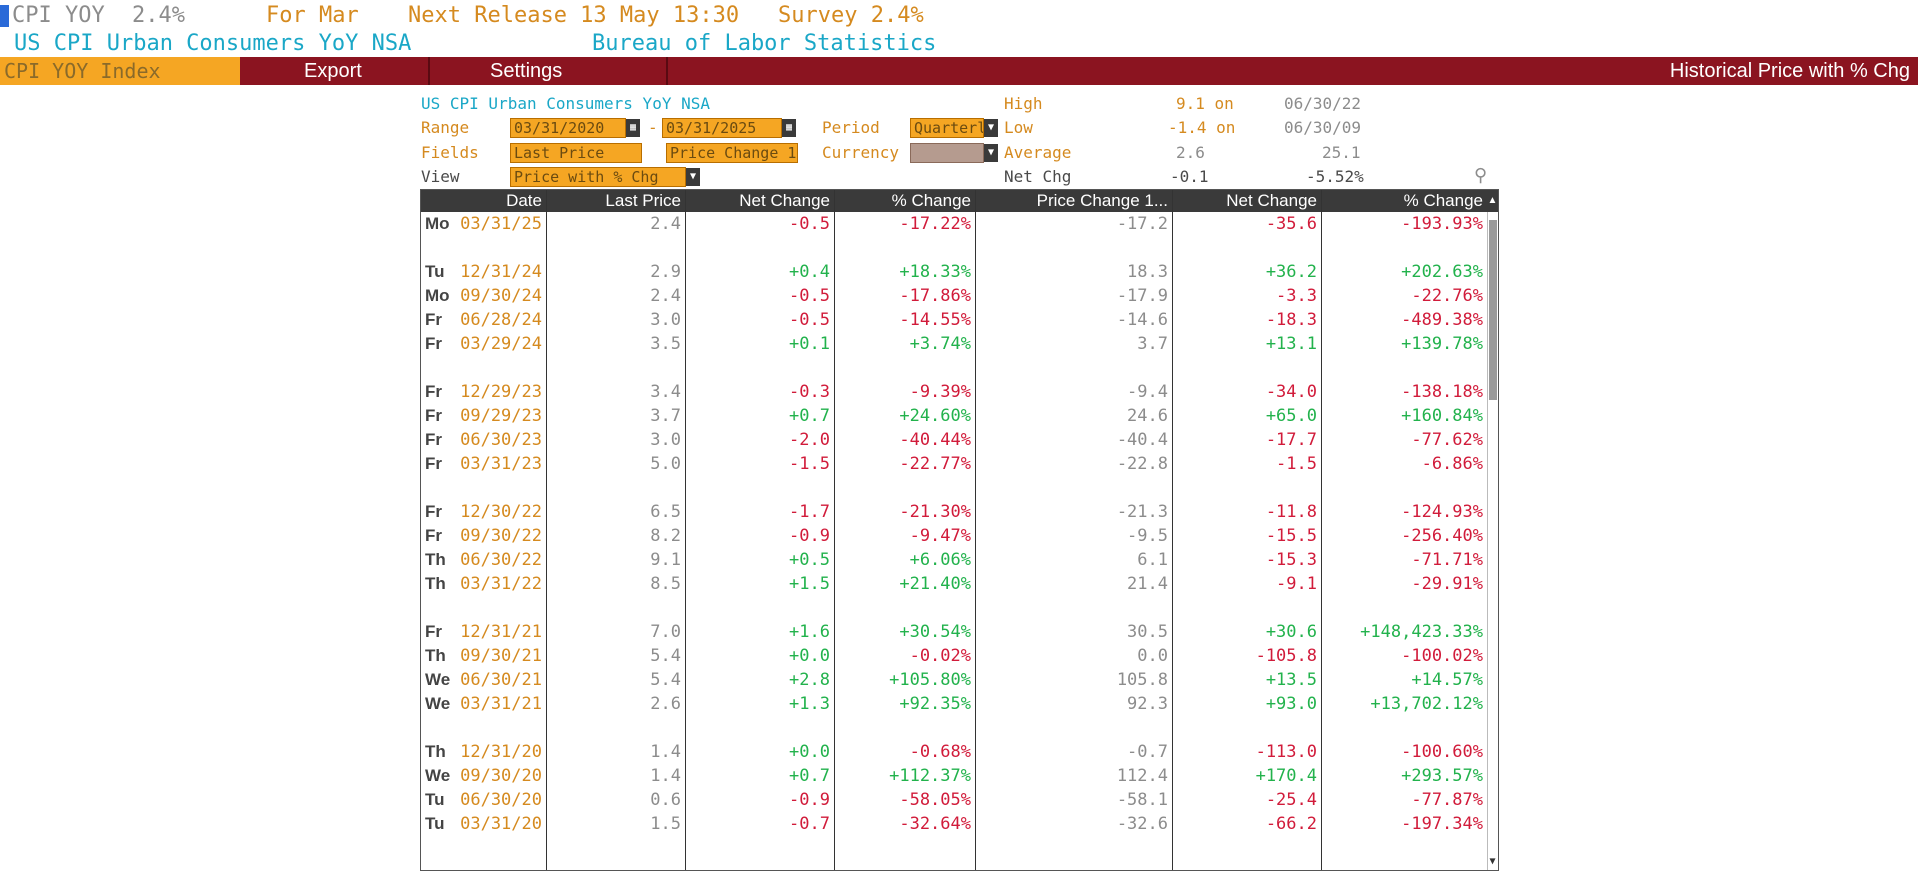 The width and height of the screenshot is (1918, 893). What do you see at coordinates (947, 153) in the screenshot?
I see `currency-select` at bounding box center [947, 153].